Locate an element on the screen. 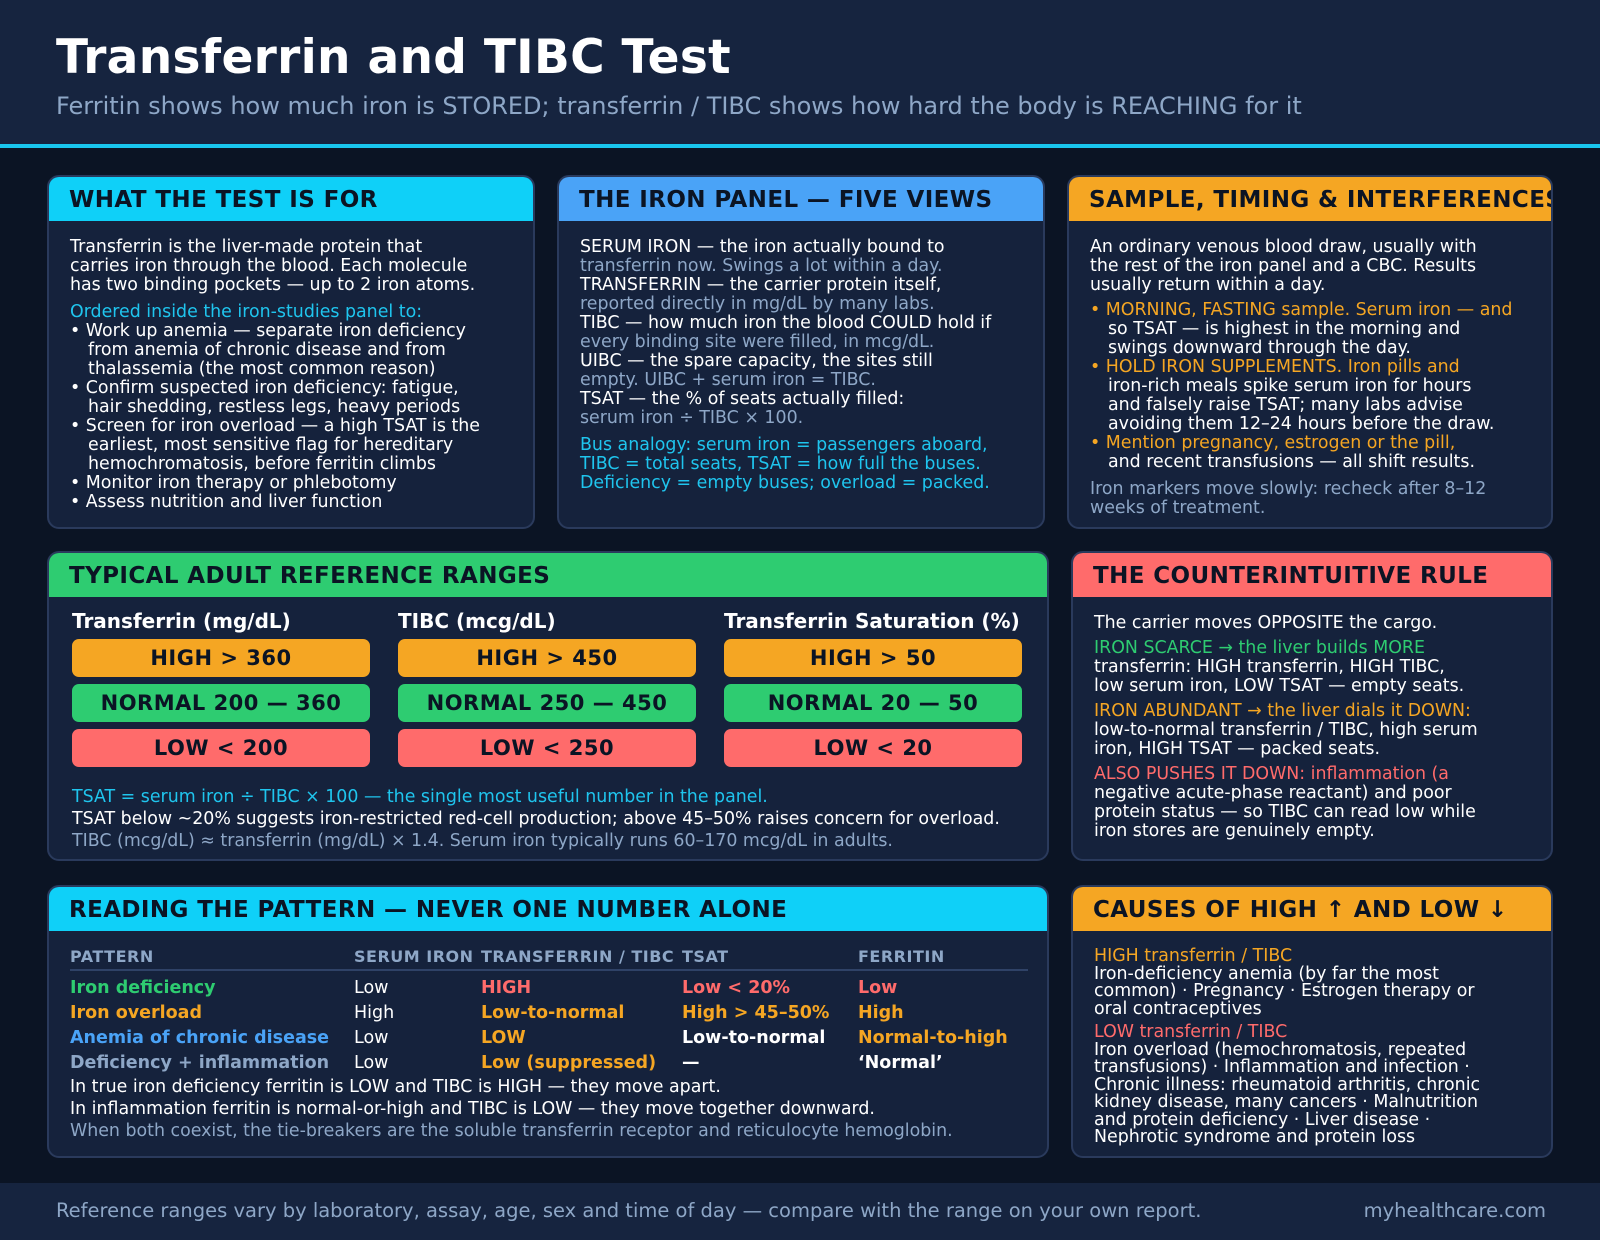 The height and width of the screenshot is (1240, 1600). rule-heading: THE COUNTERINTUITIVE RULE is located at coordinates (1312, 575).